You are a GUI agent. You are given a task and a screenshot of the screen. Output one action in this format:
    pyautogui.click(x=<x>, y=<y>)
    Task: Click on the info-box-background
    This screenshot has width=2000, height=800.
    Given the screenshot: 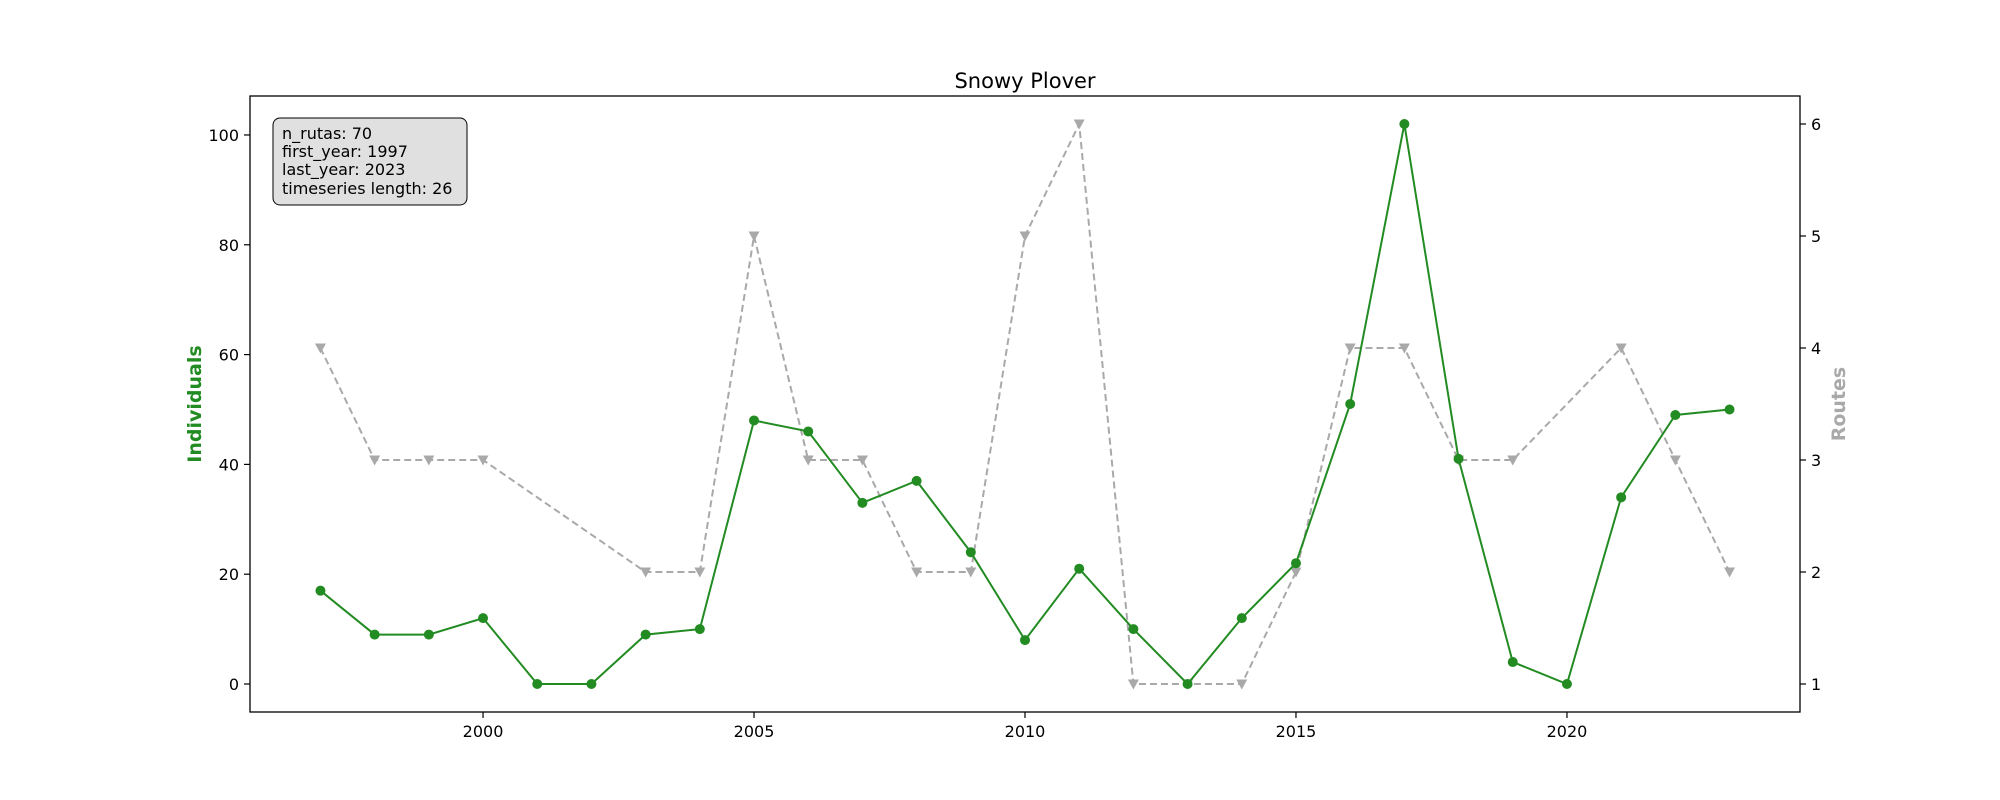 What is the action you would take?
    pyautogui.click(x=370, y=161)
    